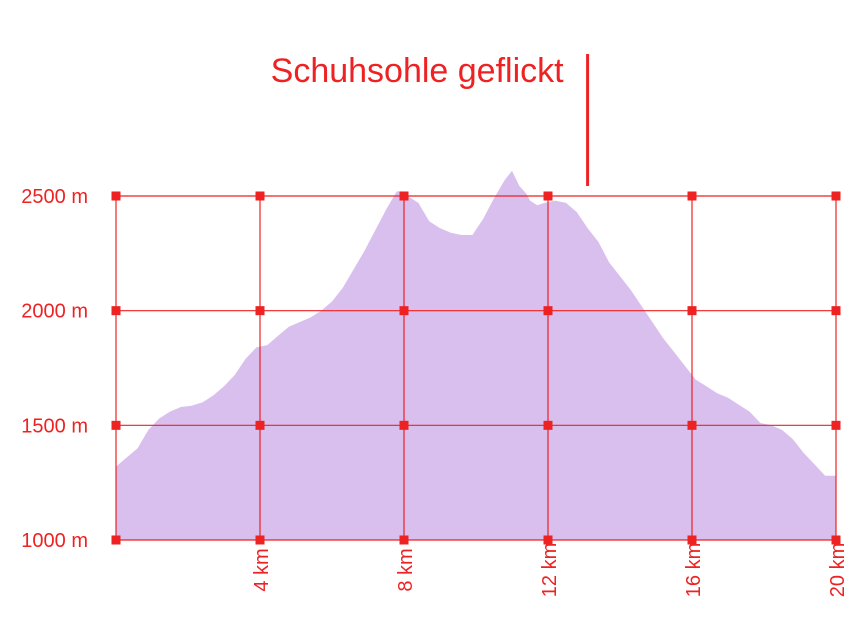 The image size is (855, 638). I want to click on y-tick-label: 2000 m, so click(54, 312).